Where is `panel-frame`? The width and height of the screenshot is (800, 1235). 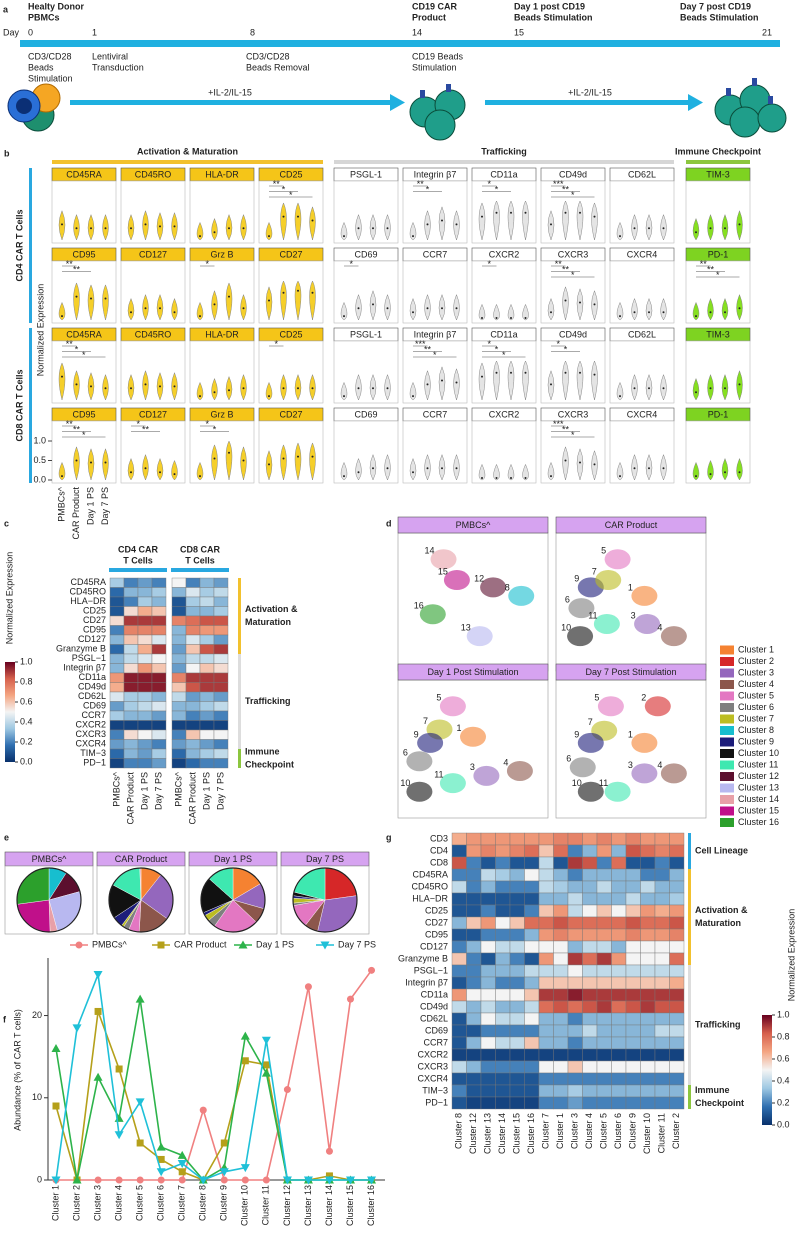 panel-frame is located at coordinates (631, 749).